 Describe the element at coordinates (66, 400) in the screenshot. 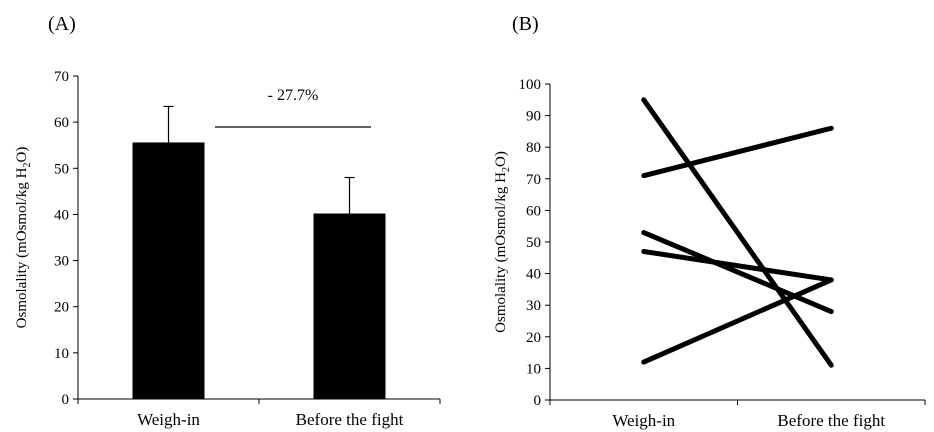

I see `a-y-tick-label: 0` at that location.